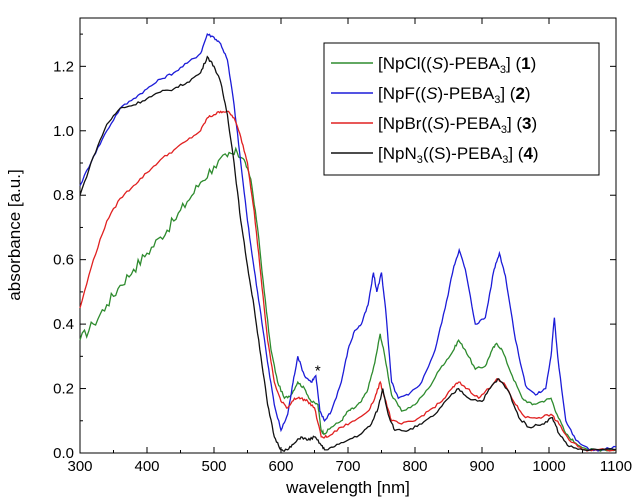  Describe the element at coordinates (63, 66) in the screenshot. I see `y-tick-label: 1.2` at that location.